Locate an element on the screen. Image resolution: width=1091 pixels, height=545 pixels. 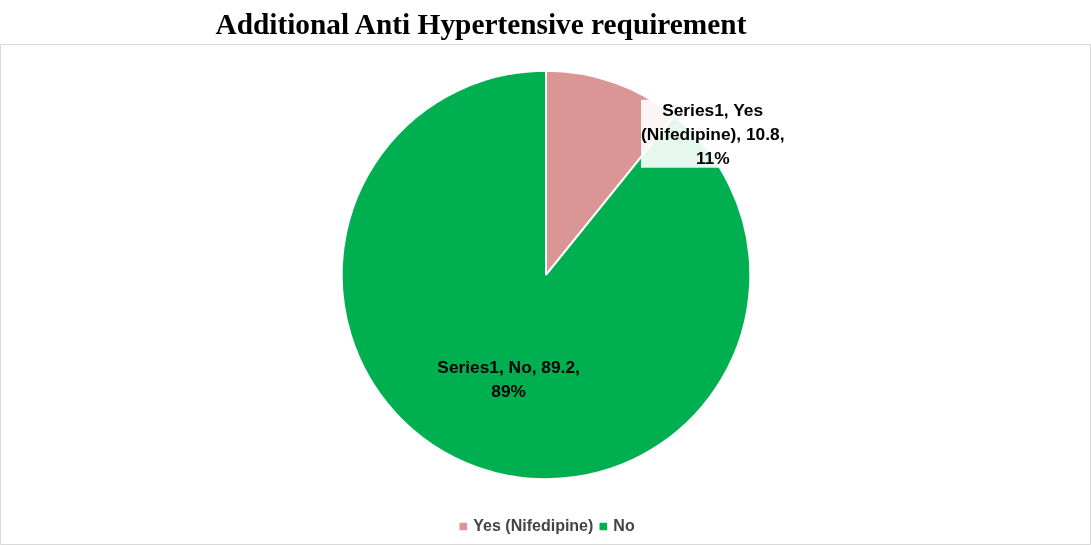
data-label: Series1, Yes (Nifedipine), 10.8, 11% is located at coordinates (713, 133).